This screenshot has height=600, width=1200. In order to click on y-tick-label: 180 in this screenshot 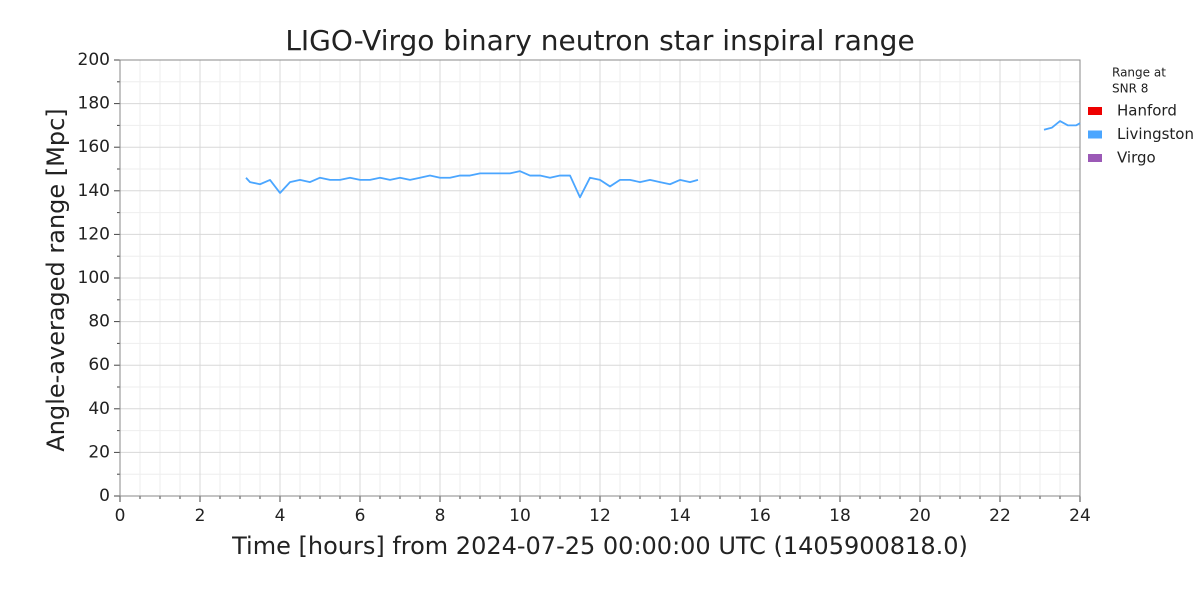, I will do `click(94, 104)`.